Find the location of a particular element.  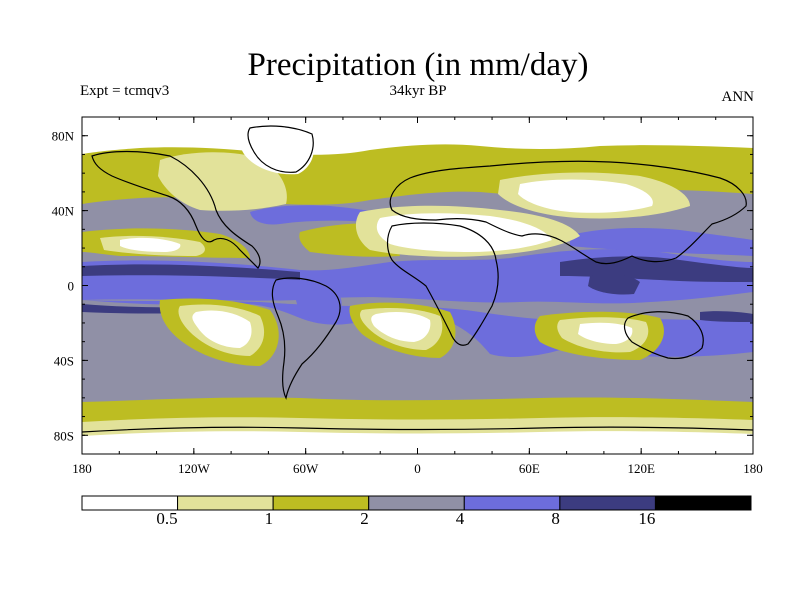

itcz-core-pacific is located at coordinates (191, 272).